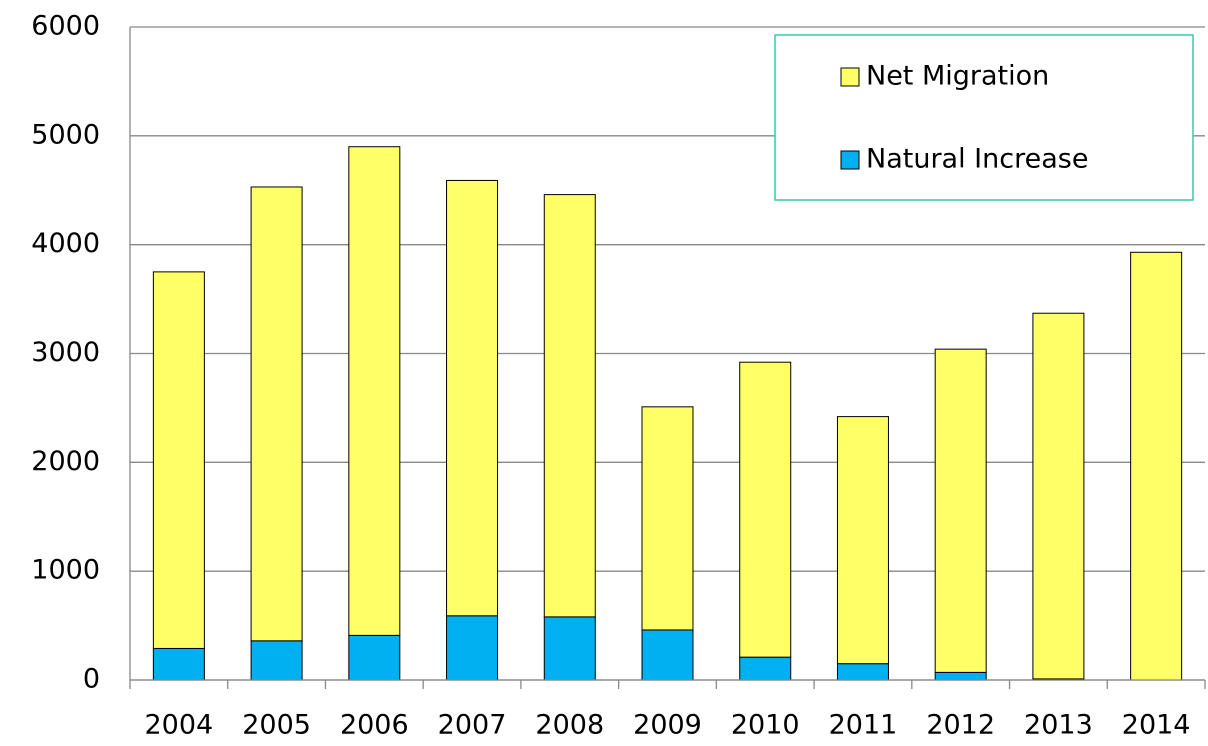 The height and width of the screenshot is (746, 1208). Describe the element at coordinates (960, 725) in the screenshot. I see `x-tick-label: 2012` at that location.